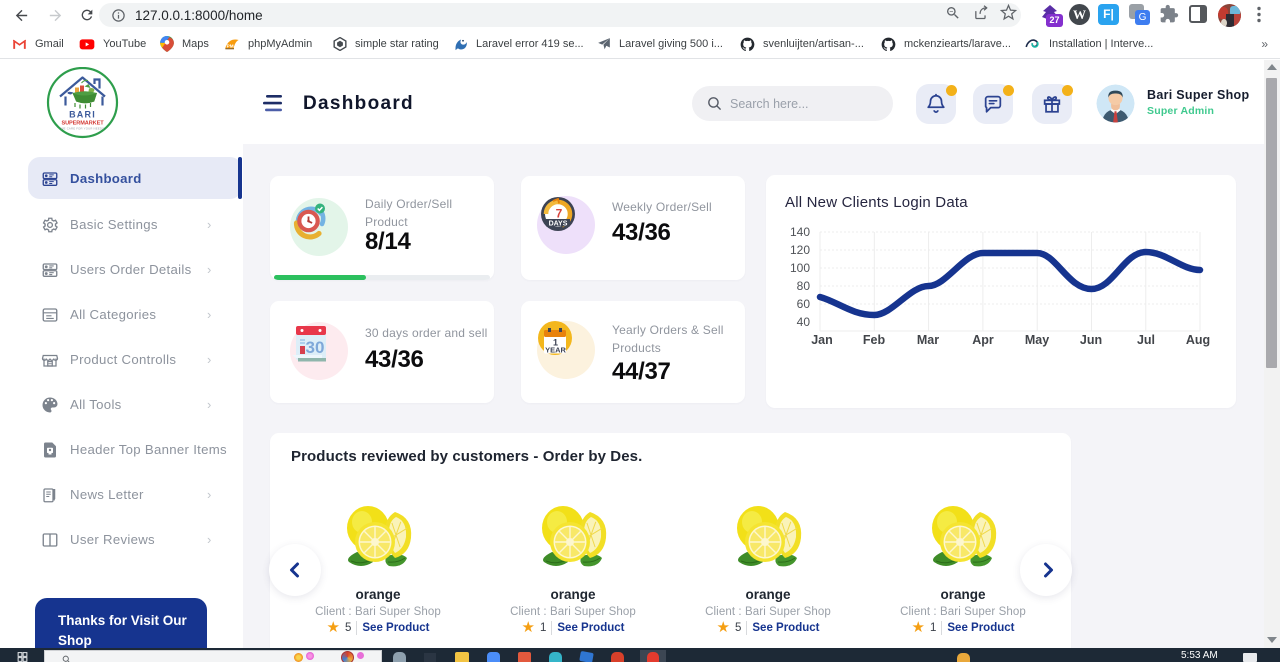  Describe the element at coordinates (82, 124) in the screenshot. I see `svg-text: SUPERMARKET` at that location.